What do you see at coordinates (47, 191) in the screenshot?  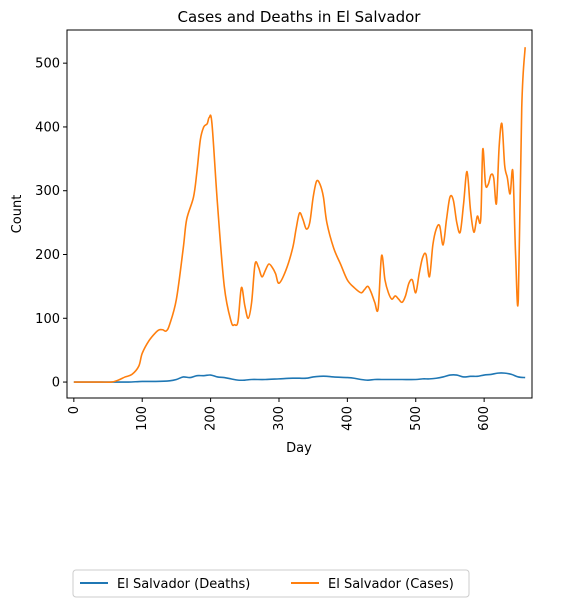 I see `y-tick-label-3: 300` at bounding box center [47, 191].